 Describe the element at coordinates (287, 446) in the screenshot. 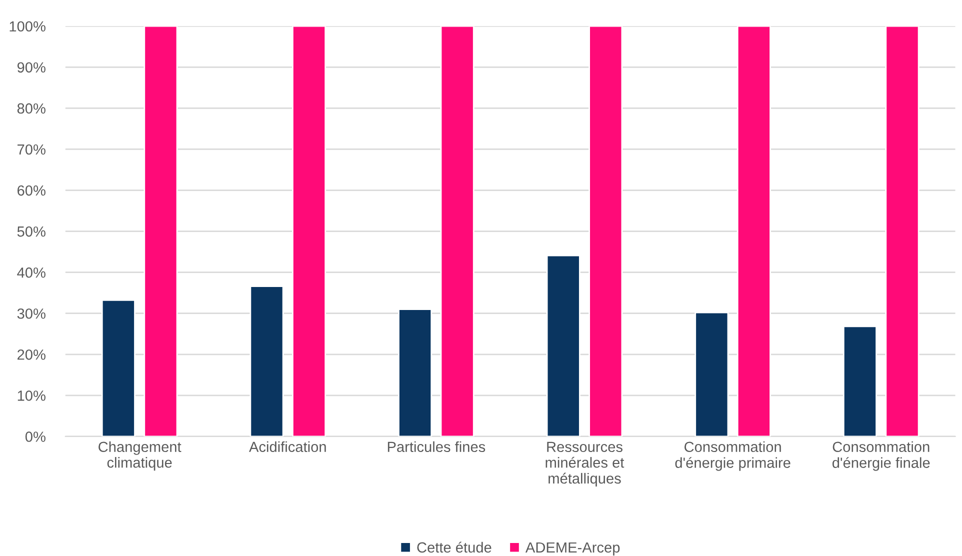

I see `x-tick-label: Acidification` at that location.